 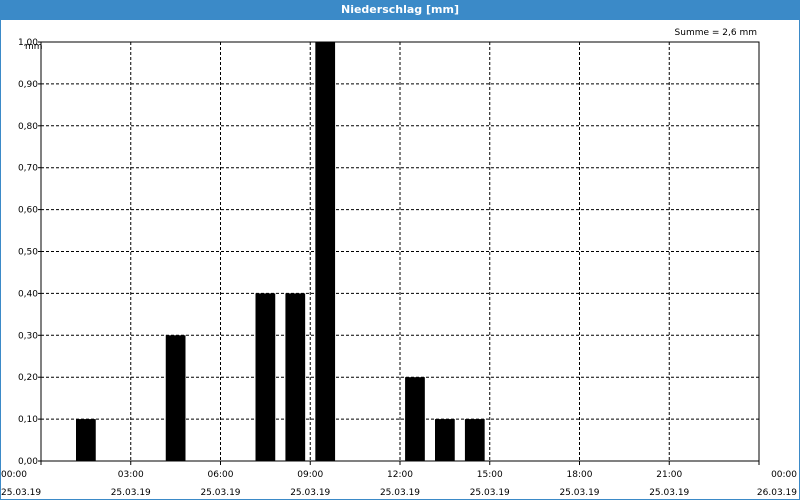 What do you see at coordinates (716, 33) in the screenshot?
I see `sum-annotation: Summe = 2,6 mm` at bounding box center [716, 33].